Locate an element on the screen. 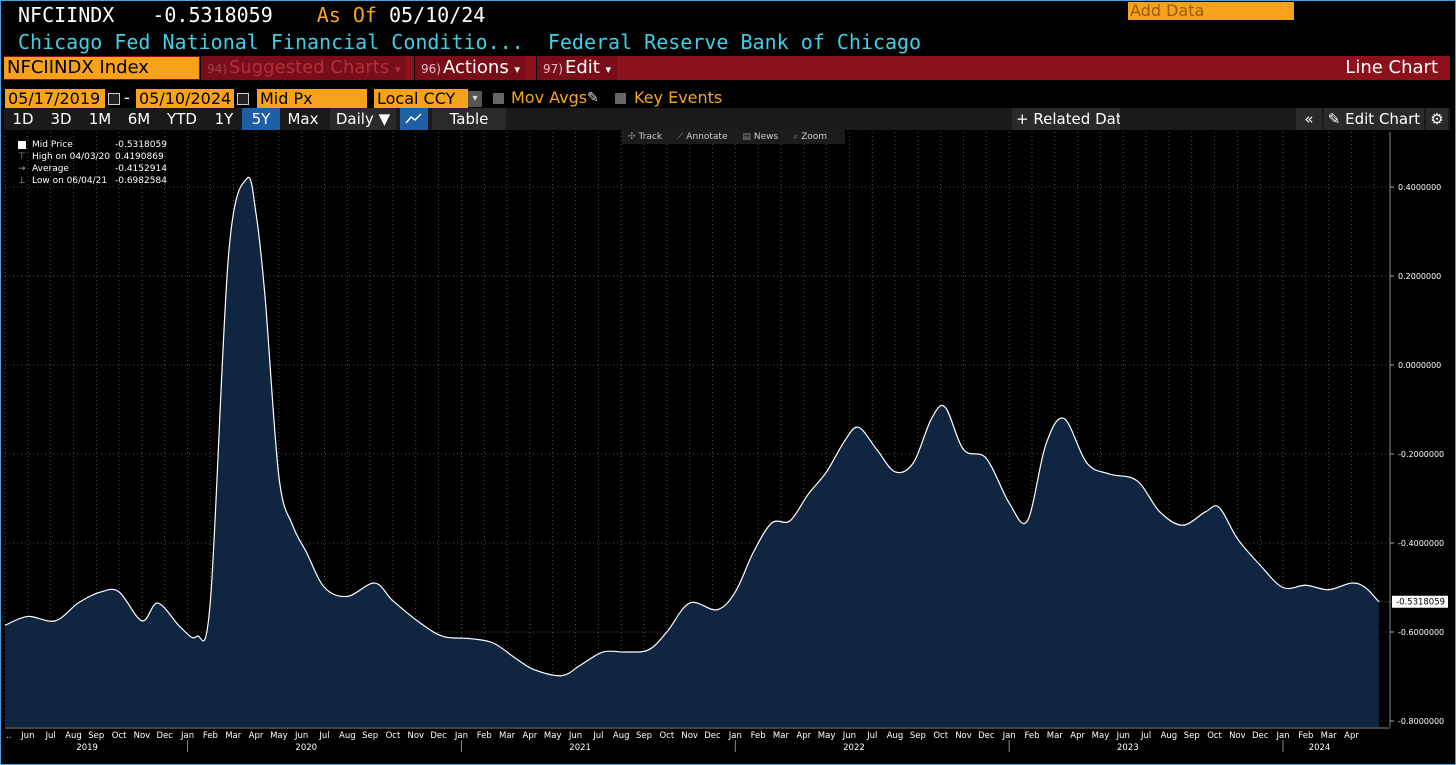  mid-price-swatch is located at coordinates (22, 145).